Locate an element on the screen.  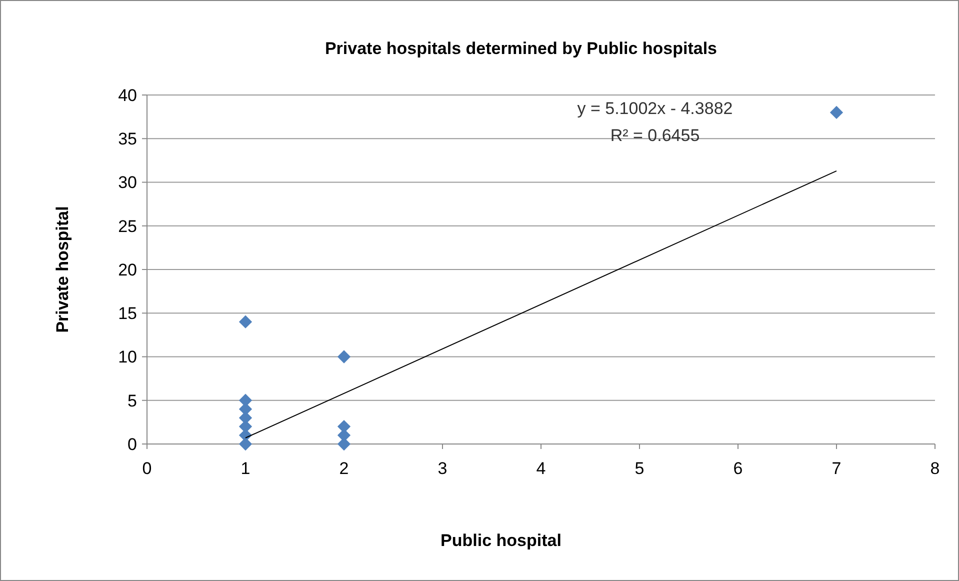
x-tick-label: 5 is located at coordinates (639, 468).